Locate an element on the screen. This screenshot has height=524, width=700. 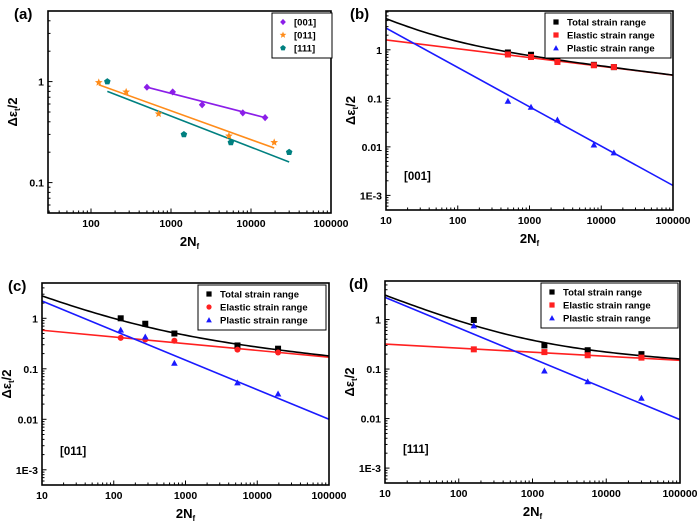
legend-label: Elastic strain range is located at coordinates (607, 306).